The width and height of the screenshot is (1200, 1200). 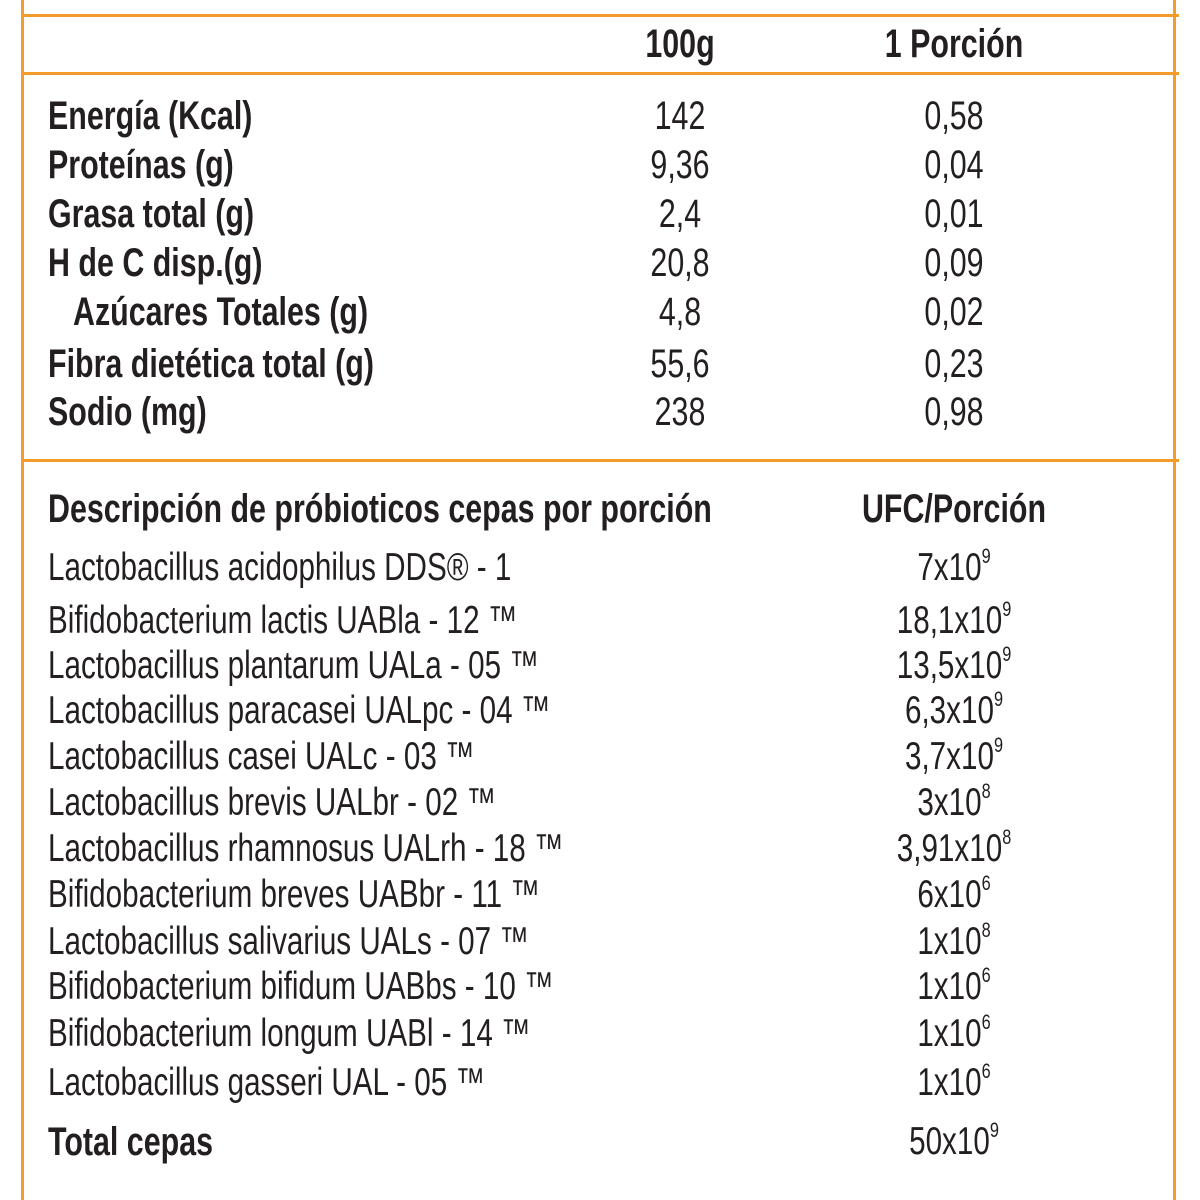 What do you see at coordinates (141, 165) in the screenshot?
I see `row-label: Proteínas (g)` at bounding box center [141, 165].